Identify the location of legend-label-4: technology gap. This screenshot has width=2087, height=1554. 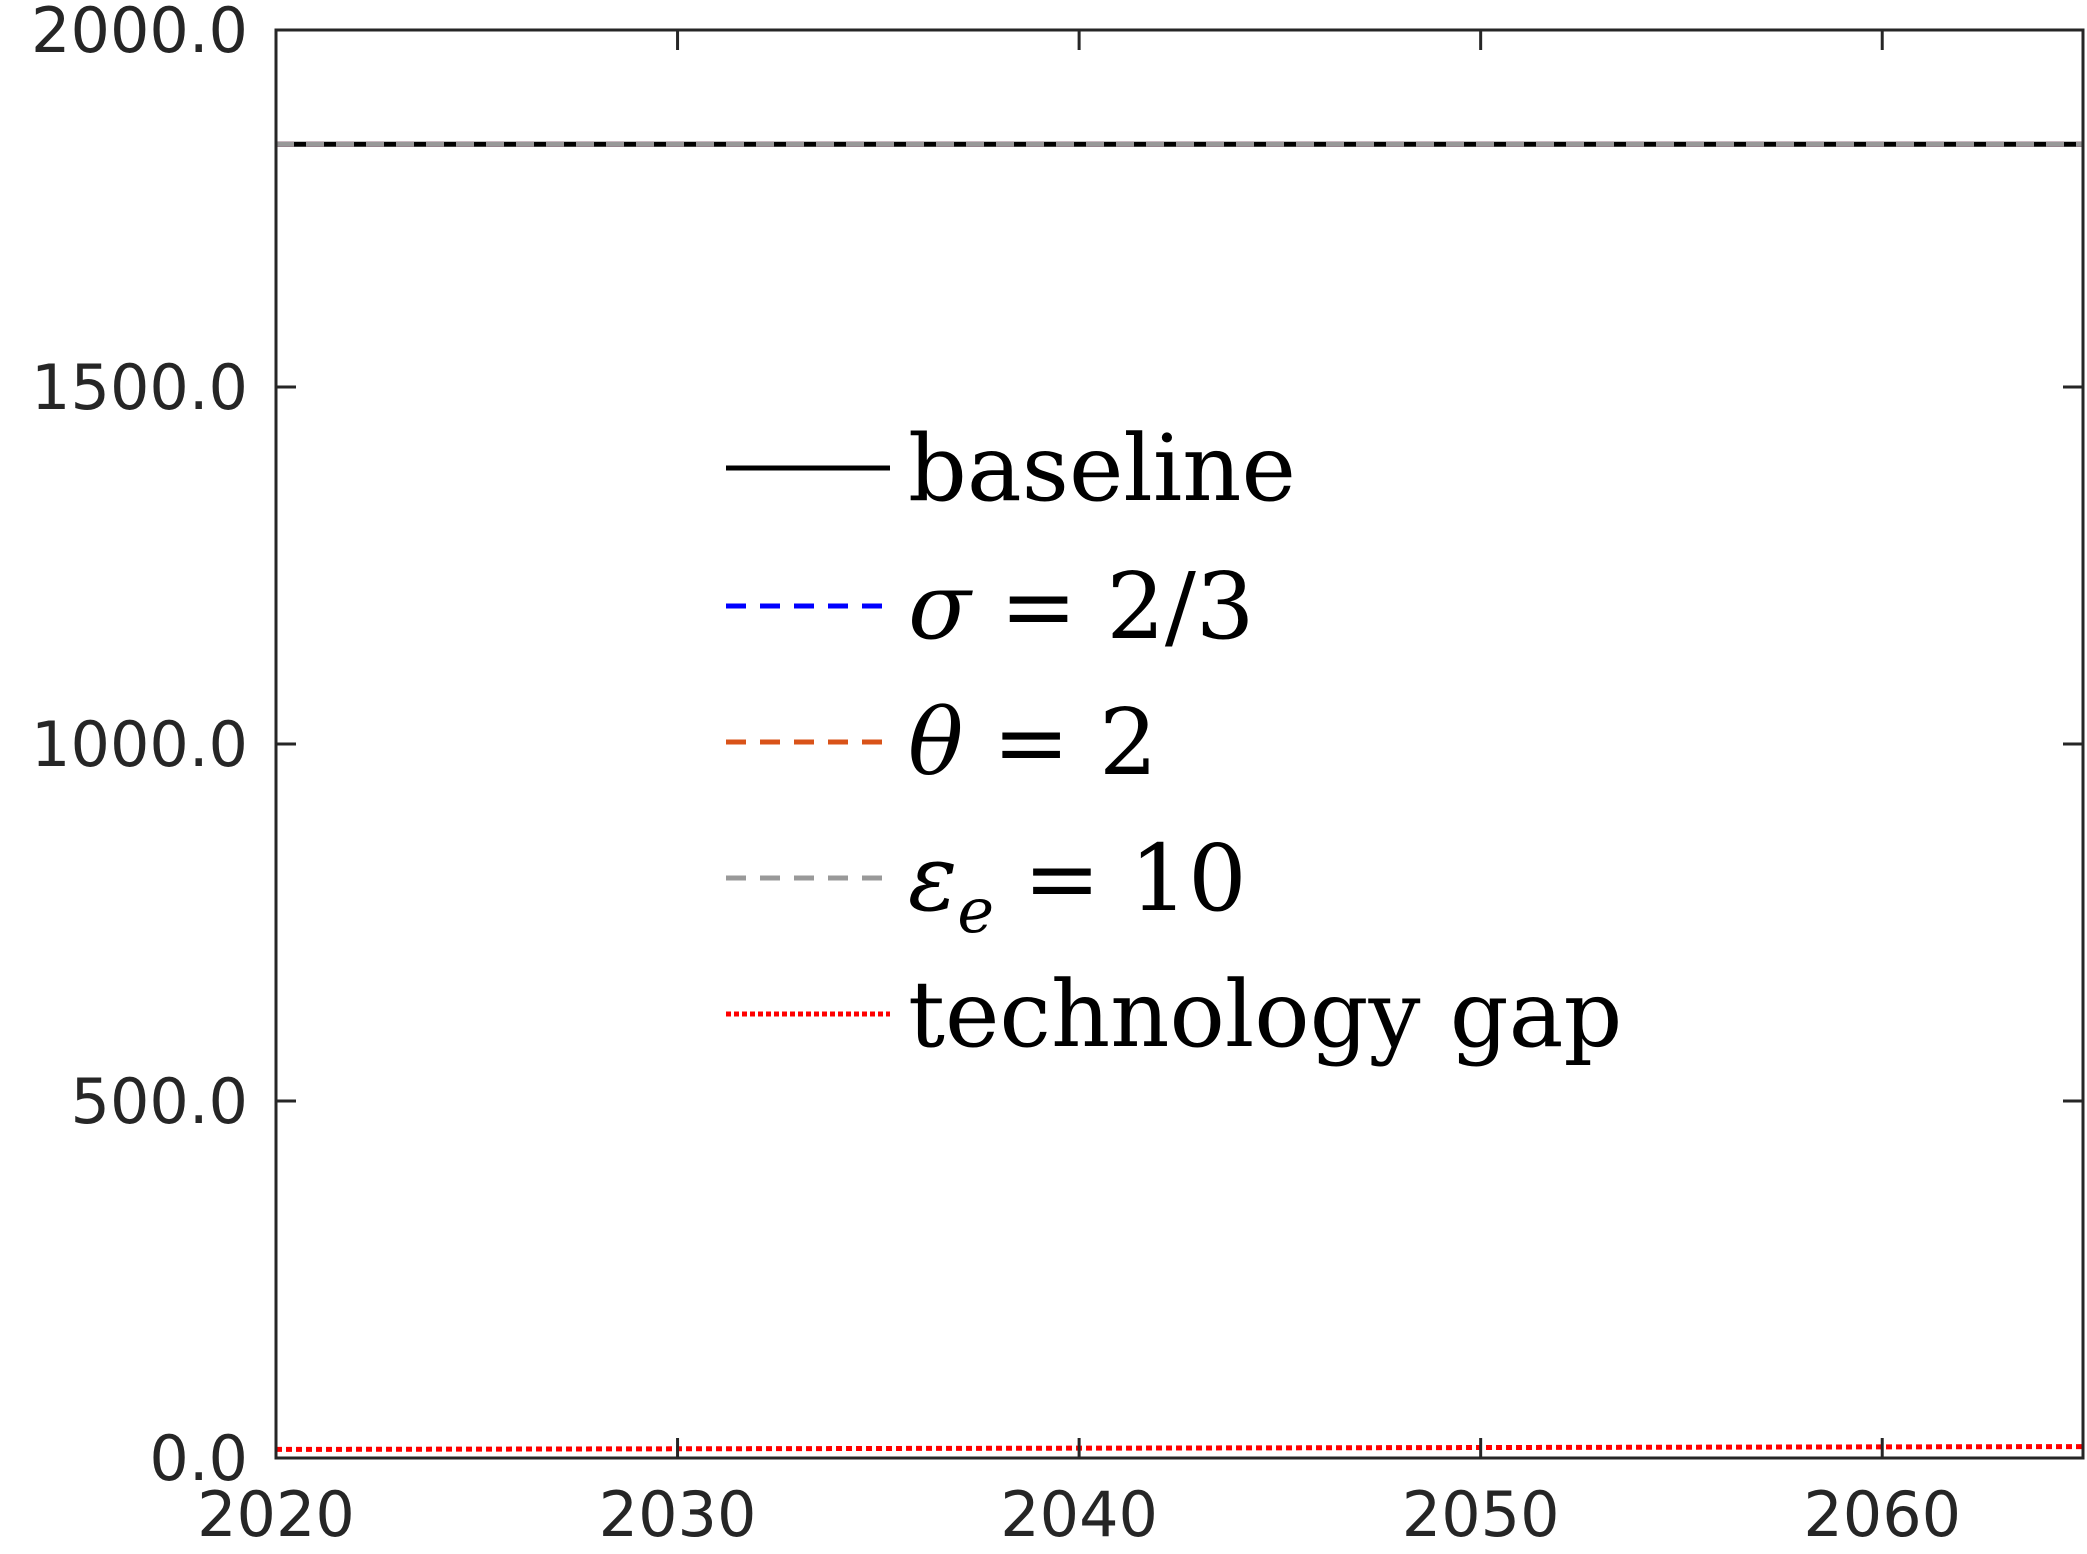
(1265, 1014).